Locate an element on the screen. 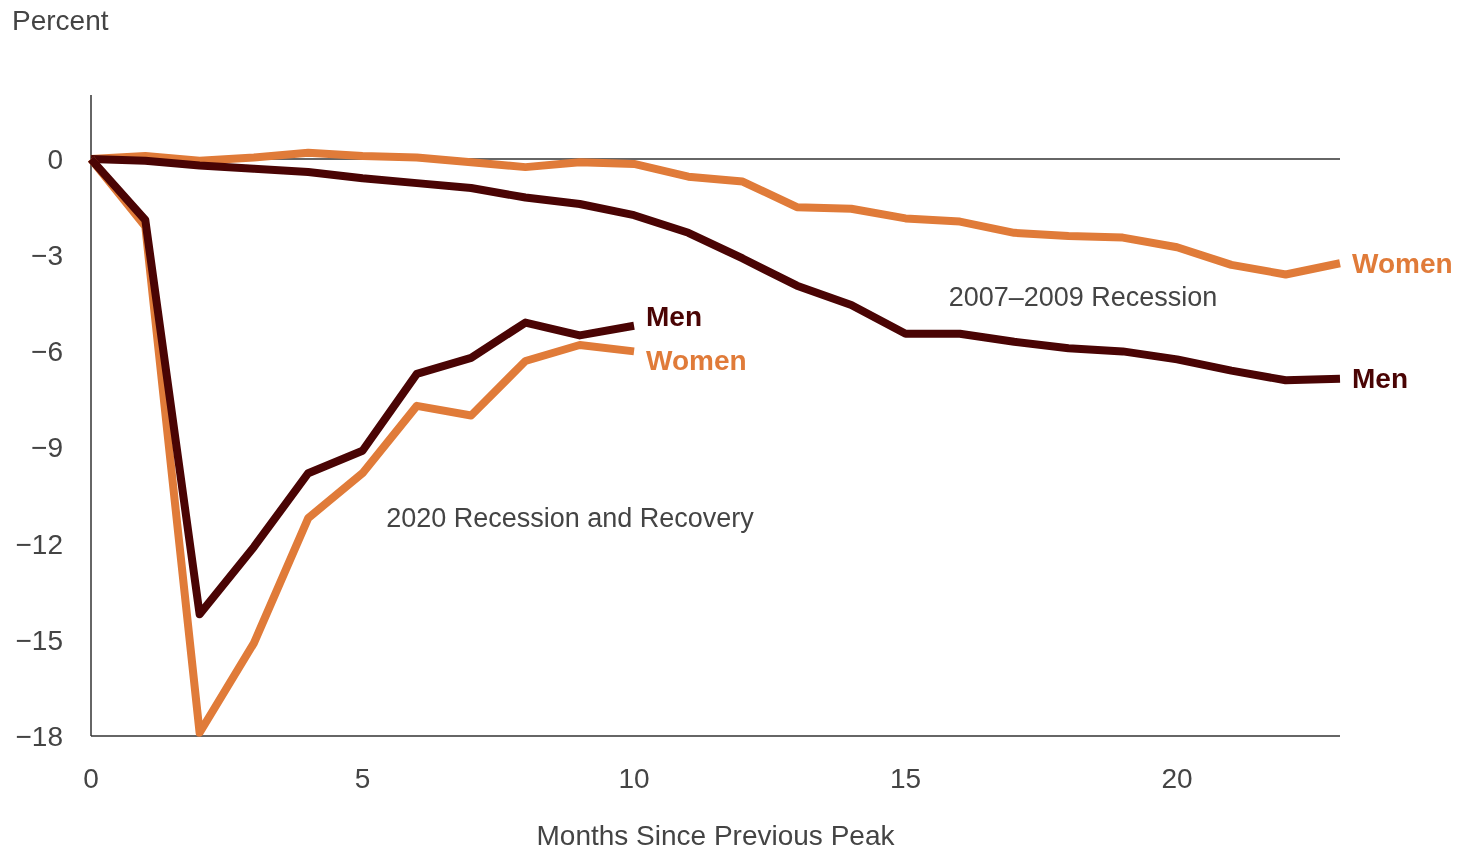 The image size is (1462, 849). y-tick-label: −12 is located at coordinates (39, 544).